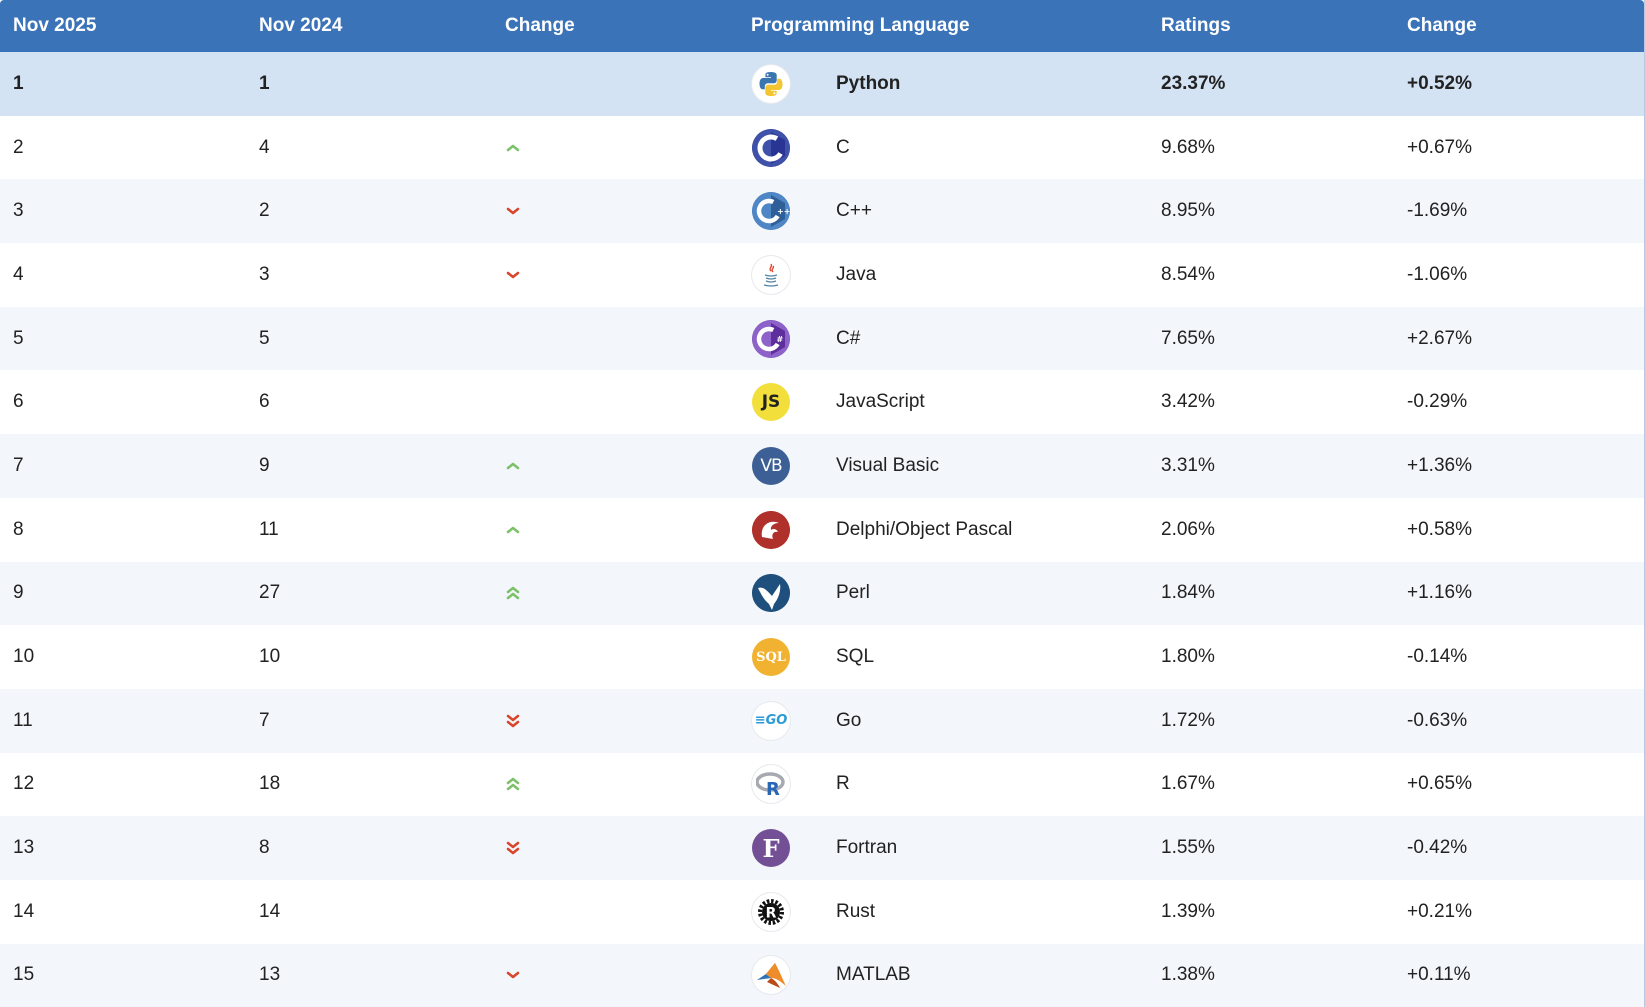 This screenshot has height=1007, width=1645. What do you see at coordinates (264, 147) in the screenshot?
I see `rank-nov-2024: 4` at bounding box center [264, 147].